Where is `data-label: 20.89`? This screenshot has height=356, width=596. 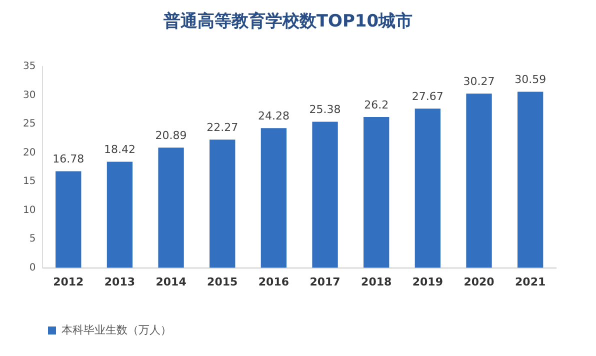 data-label: 20.89 is located at coordinates (171, 135).